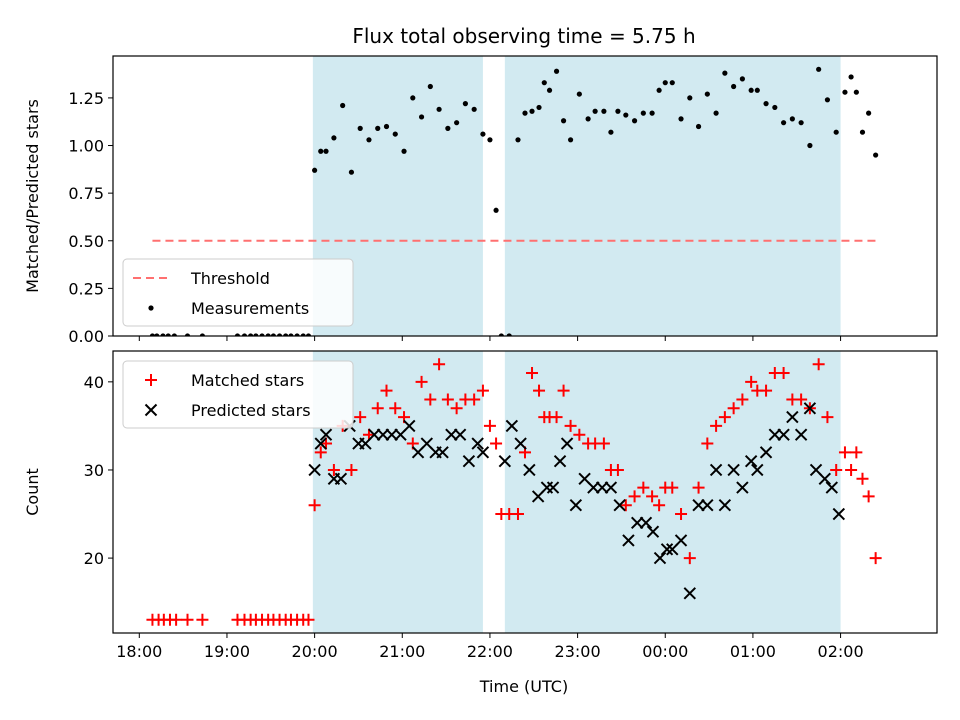  What do you see at coordinates (32, 492) in the screenshot?
I see `y-axis-title: Count` at bounding box center [32, 492].